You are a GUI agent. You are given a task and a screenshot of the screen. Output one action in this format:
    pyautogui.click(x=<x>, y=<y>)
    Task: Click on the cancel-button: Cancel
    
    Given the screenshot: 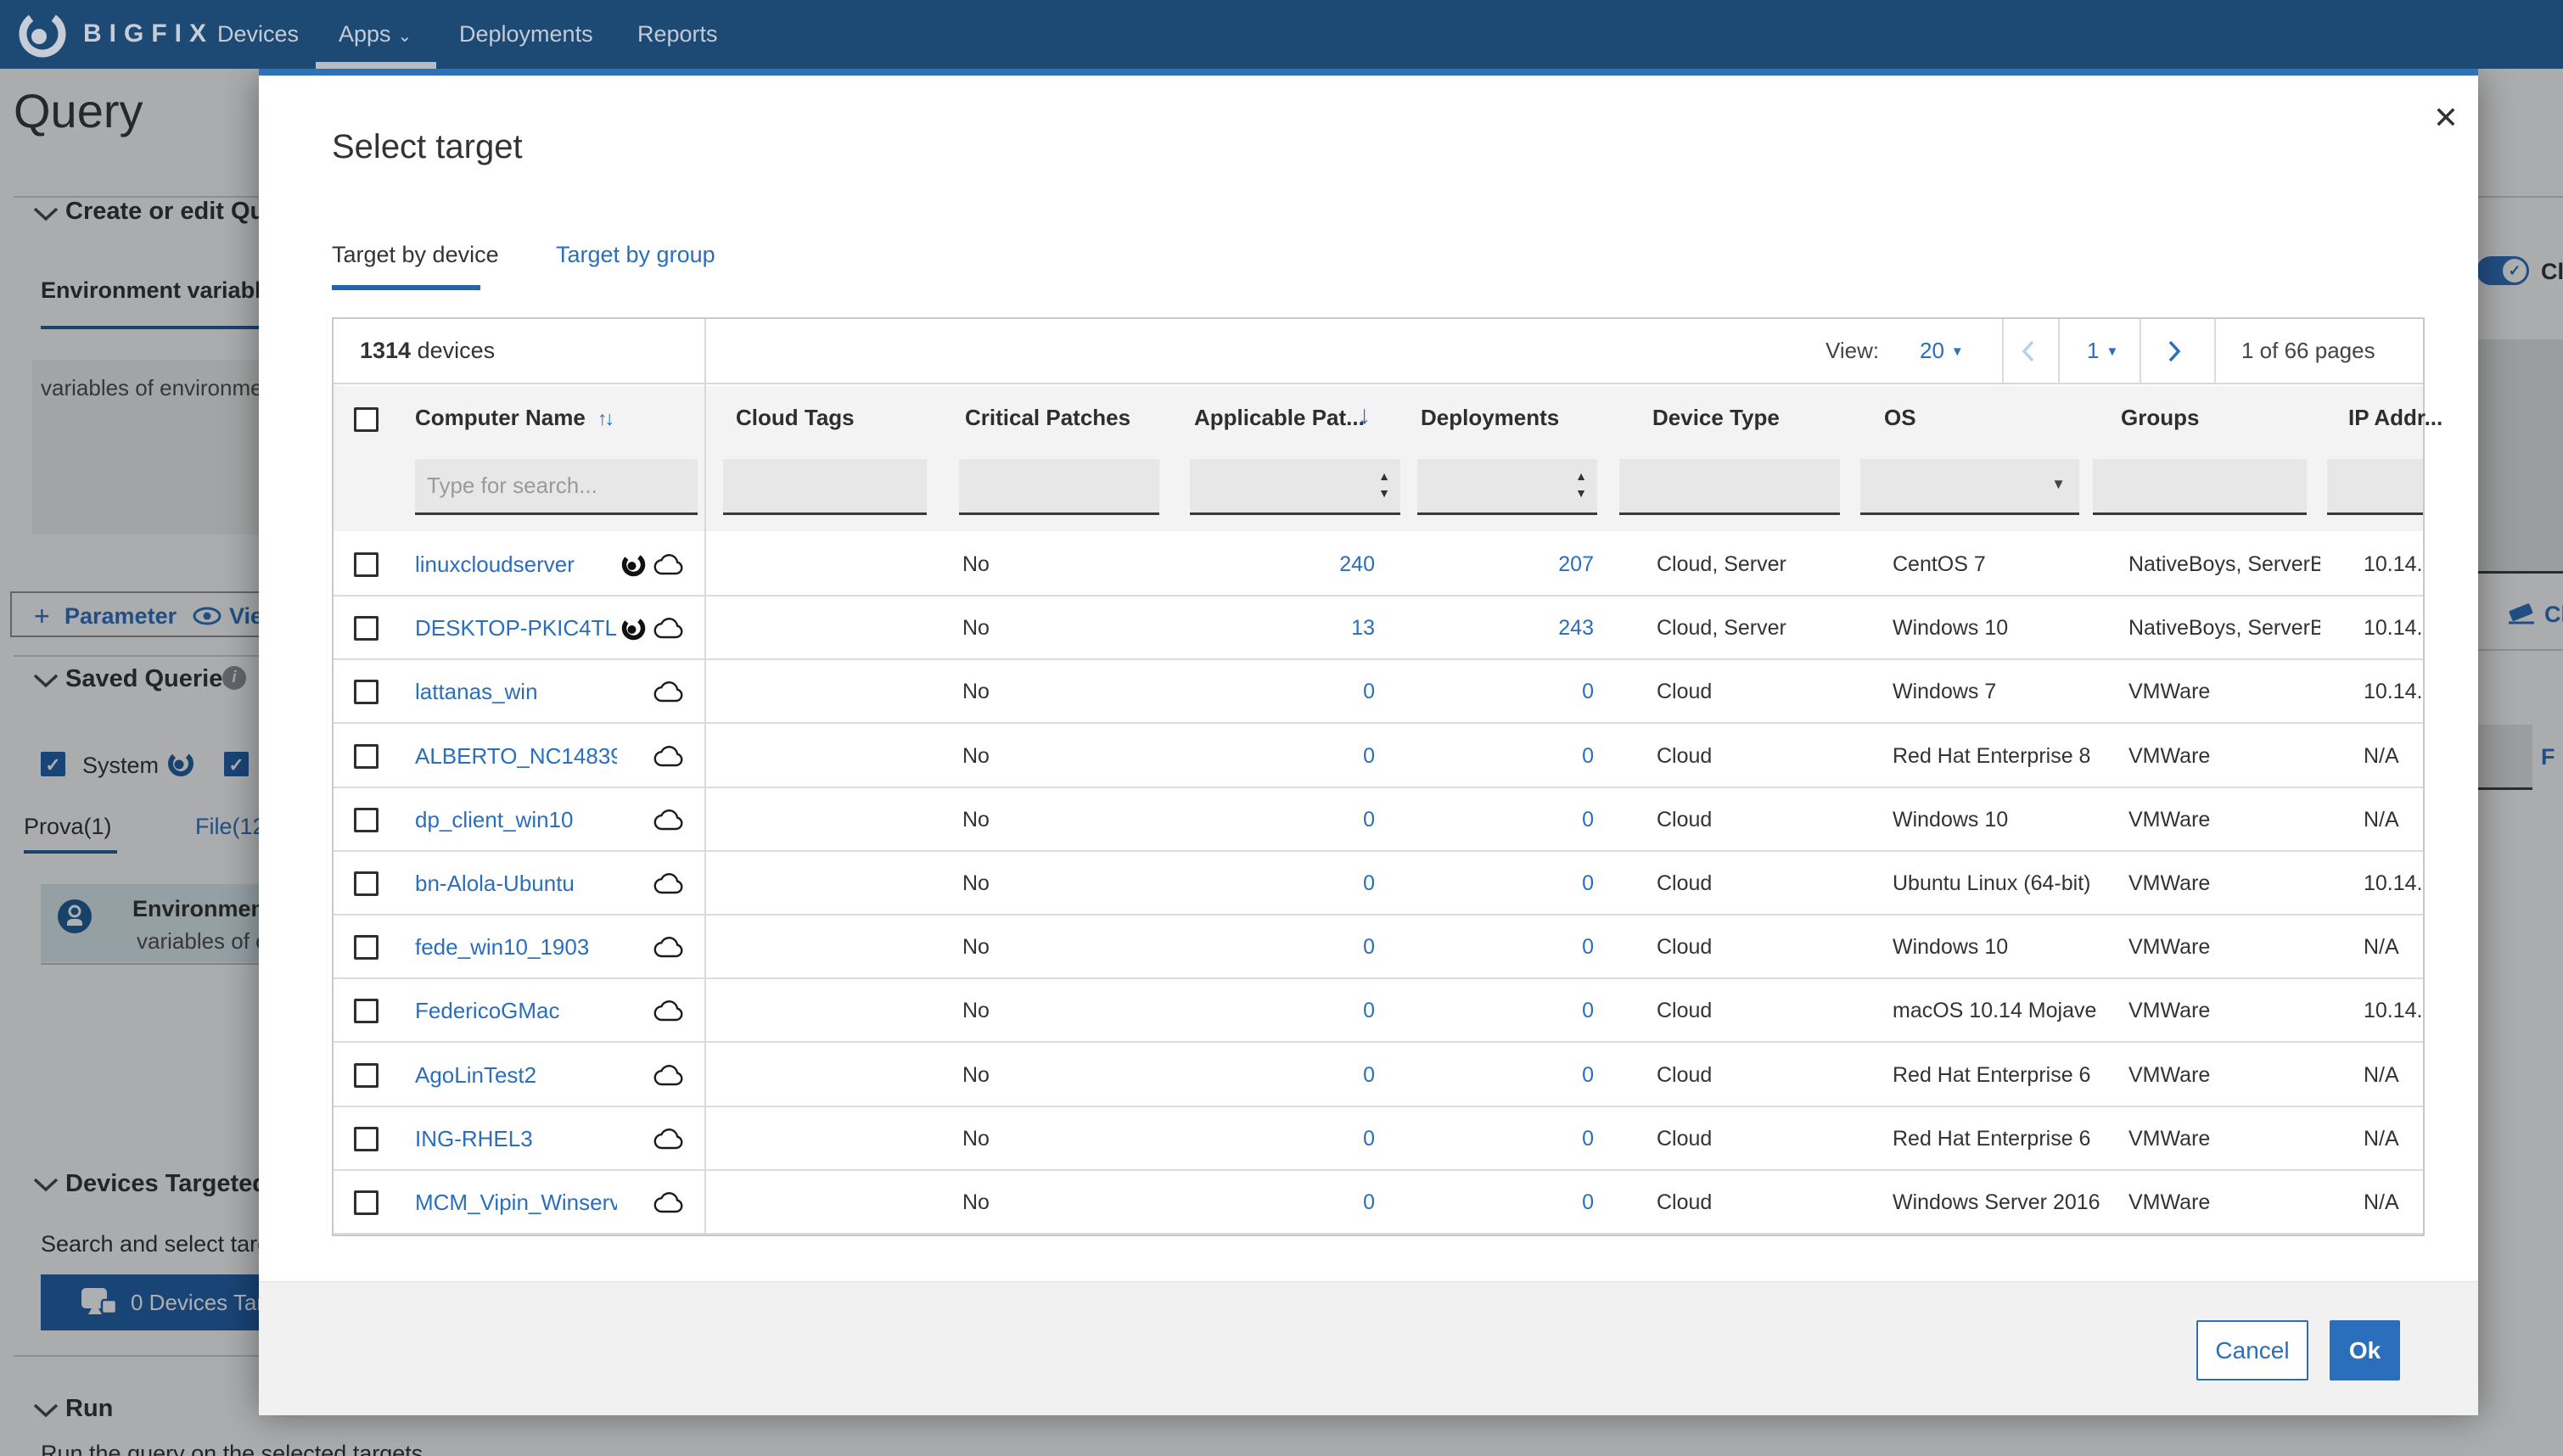 What is the action you would take?
    pyautogui.click(x=2252, y=1350)
    